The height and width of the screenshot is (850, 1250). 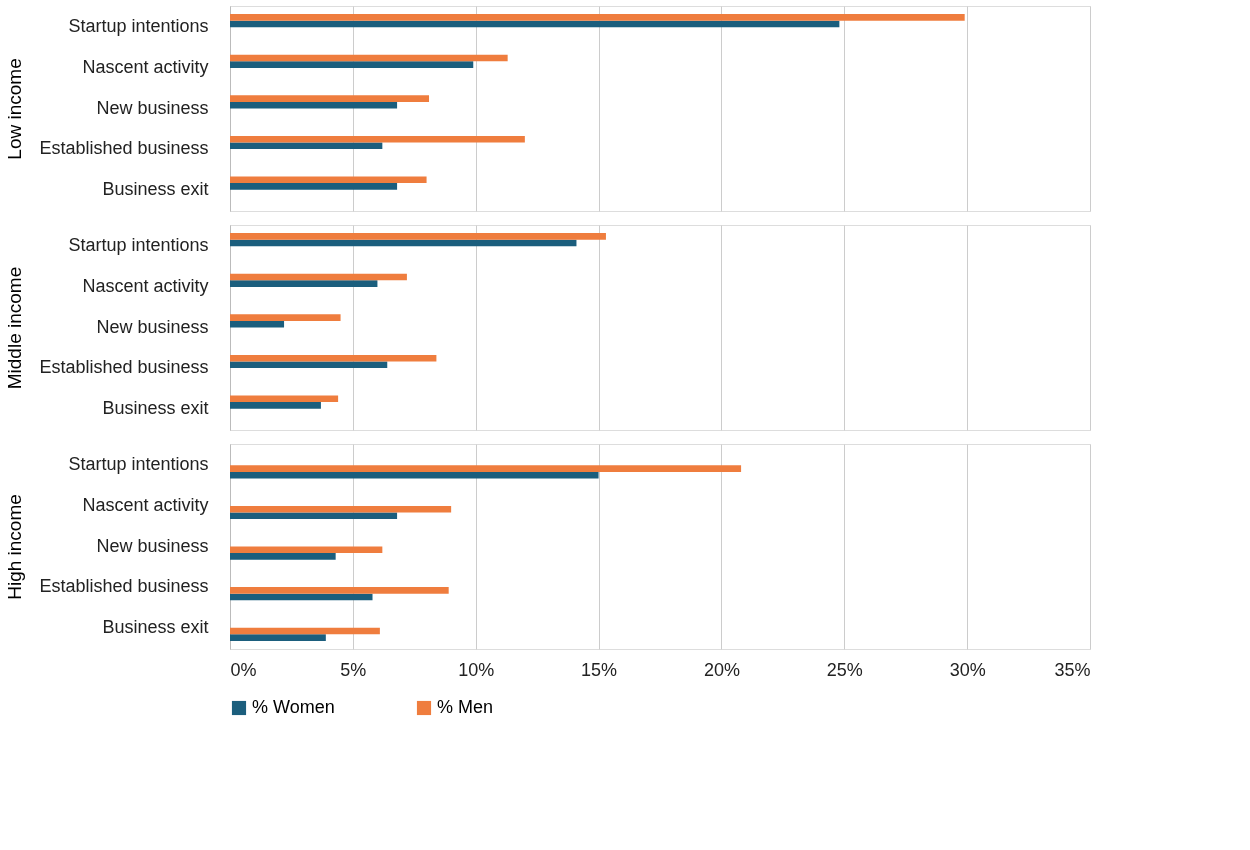 What do you see at coordinates (1072, 669) in the screenshot?
I see `x-tick-label: 35%` at bounding box center [1072, 669].